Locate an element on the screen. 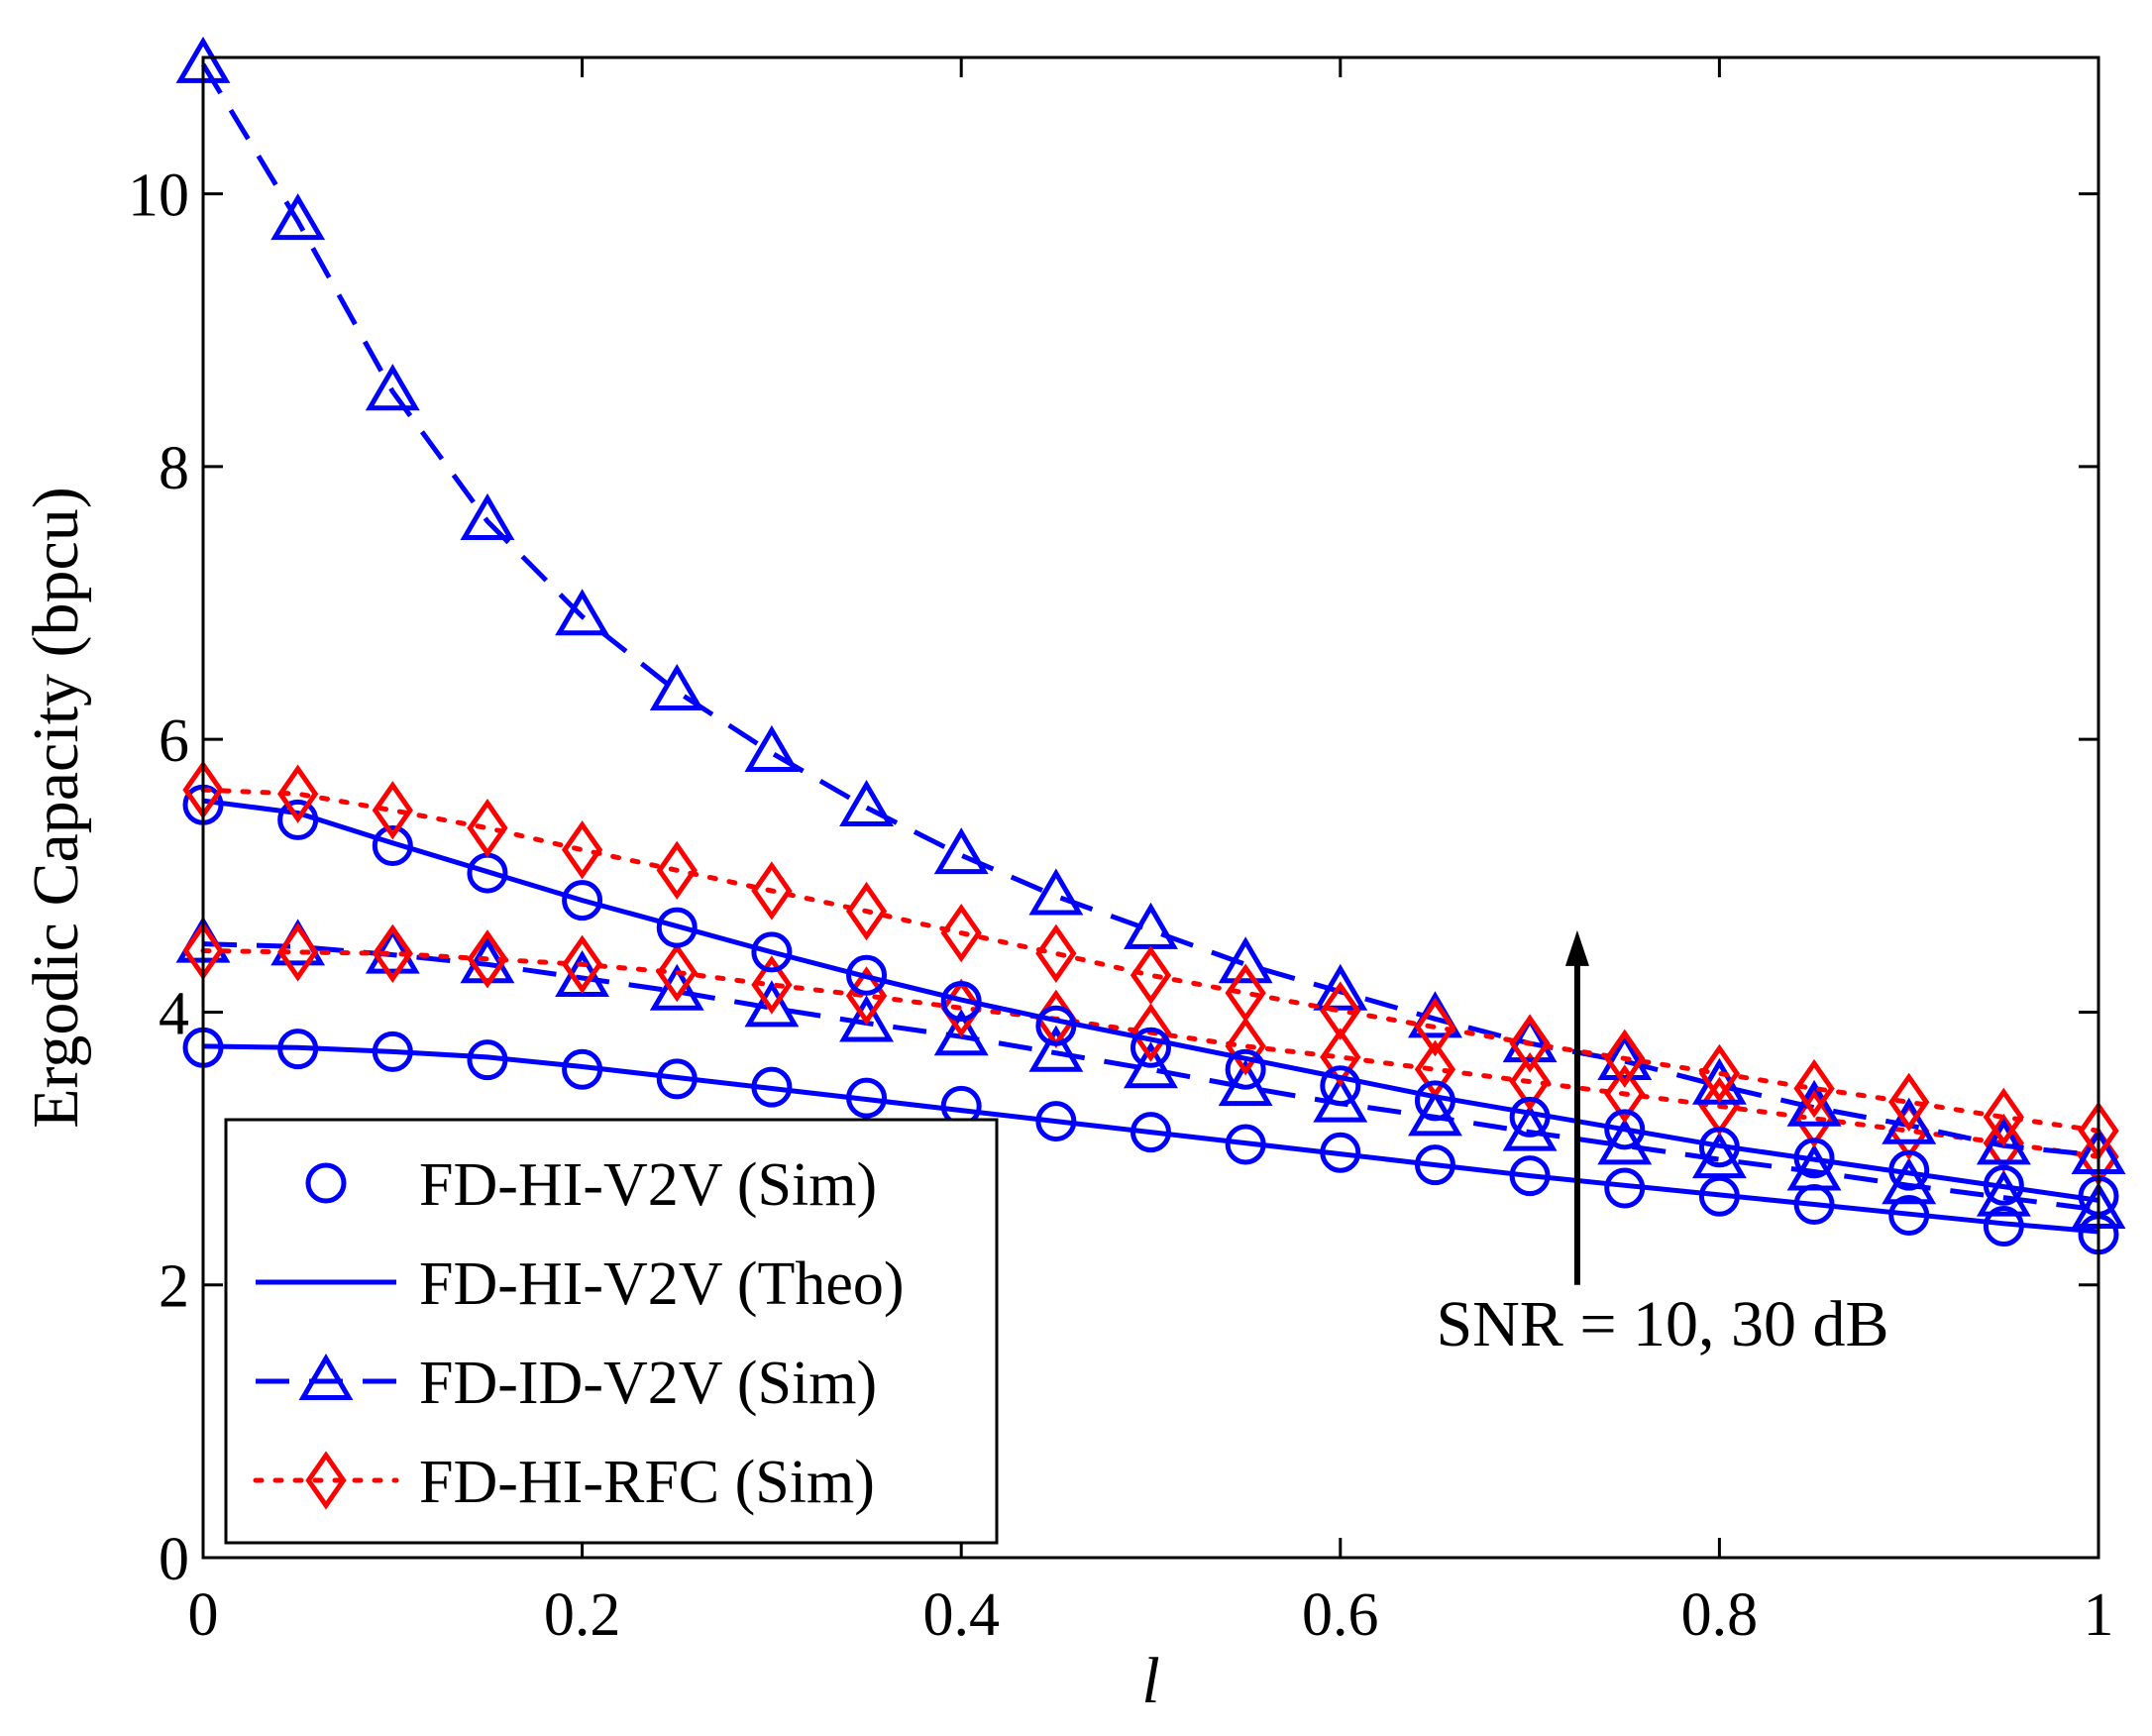 Image resolution: width=2152 pixels, height=1736 pixels. legend-label: FD-HI-RFC (Sim) is located at coordinates (647, 1482).